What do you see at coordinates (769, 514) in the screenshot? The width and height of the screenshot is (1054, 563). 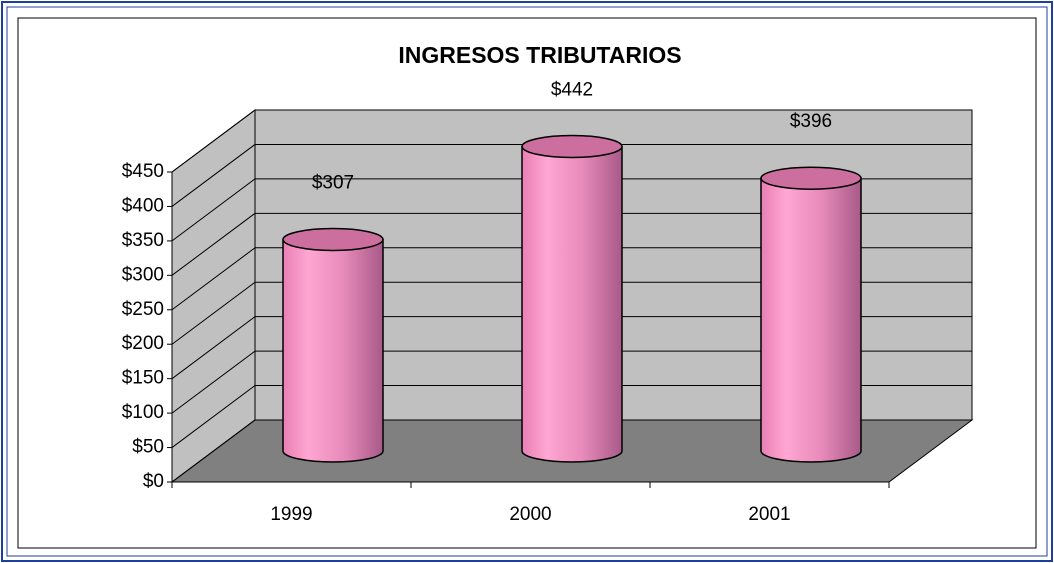 I see `x-tick-label: 2001` at bounding box center [769, 514].